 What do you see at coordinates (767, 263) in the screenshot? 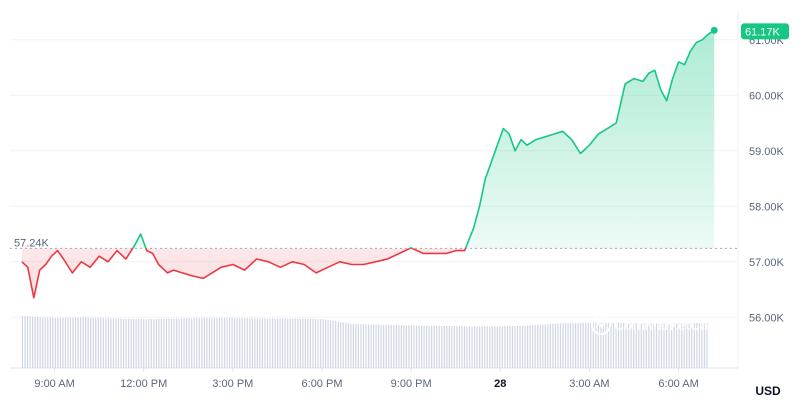
I see `y-tick-label: 57.00K` at bounding box center [767, 263].